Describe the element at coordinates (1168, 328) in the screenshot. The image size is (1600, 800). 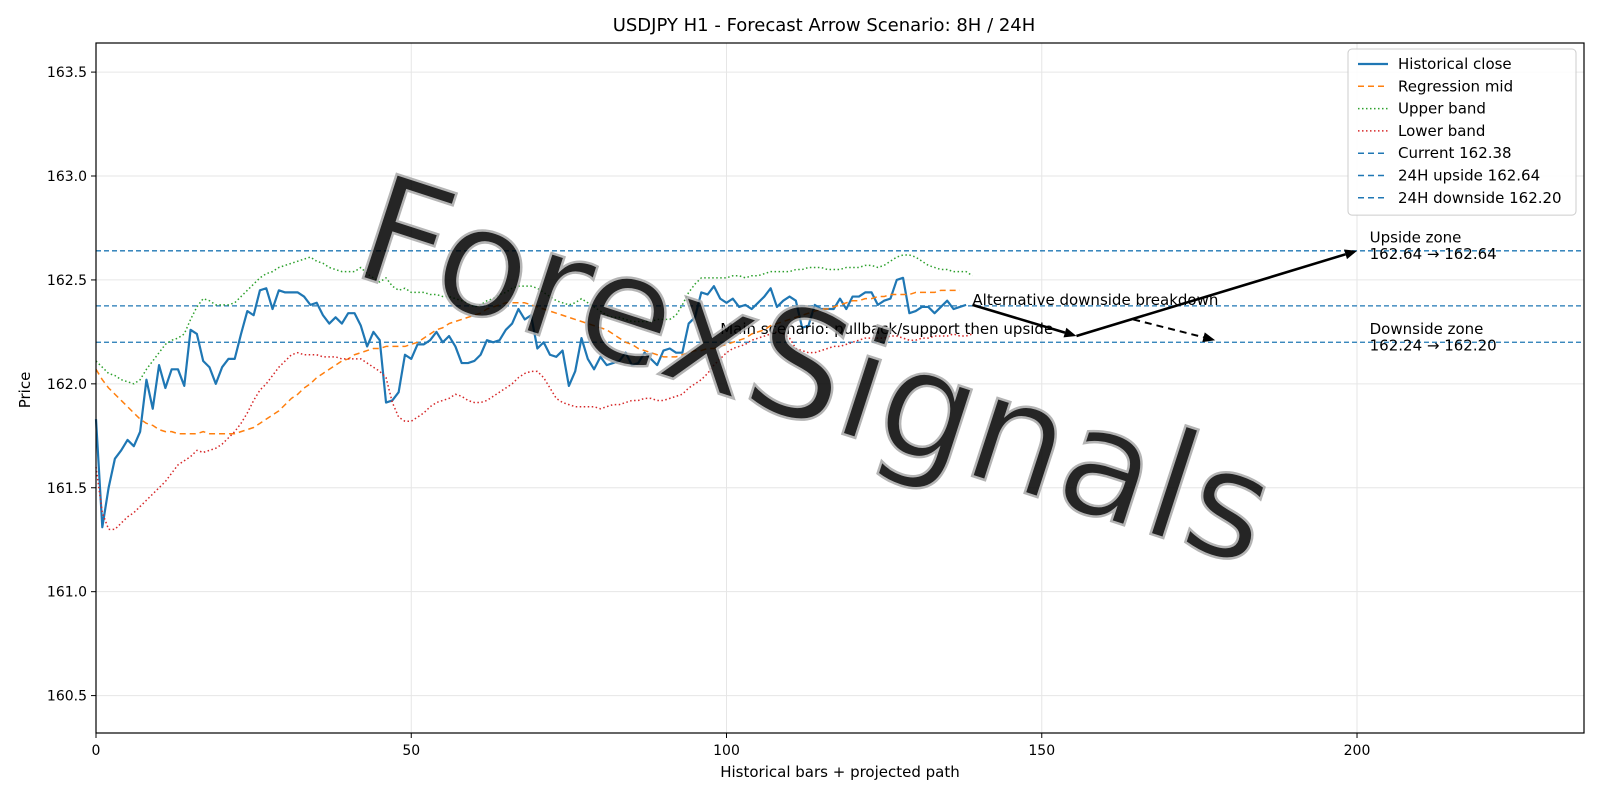
I see `alternative-arrow` at that location.